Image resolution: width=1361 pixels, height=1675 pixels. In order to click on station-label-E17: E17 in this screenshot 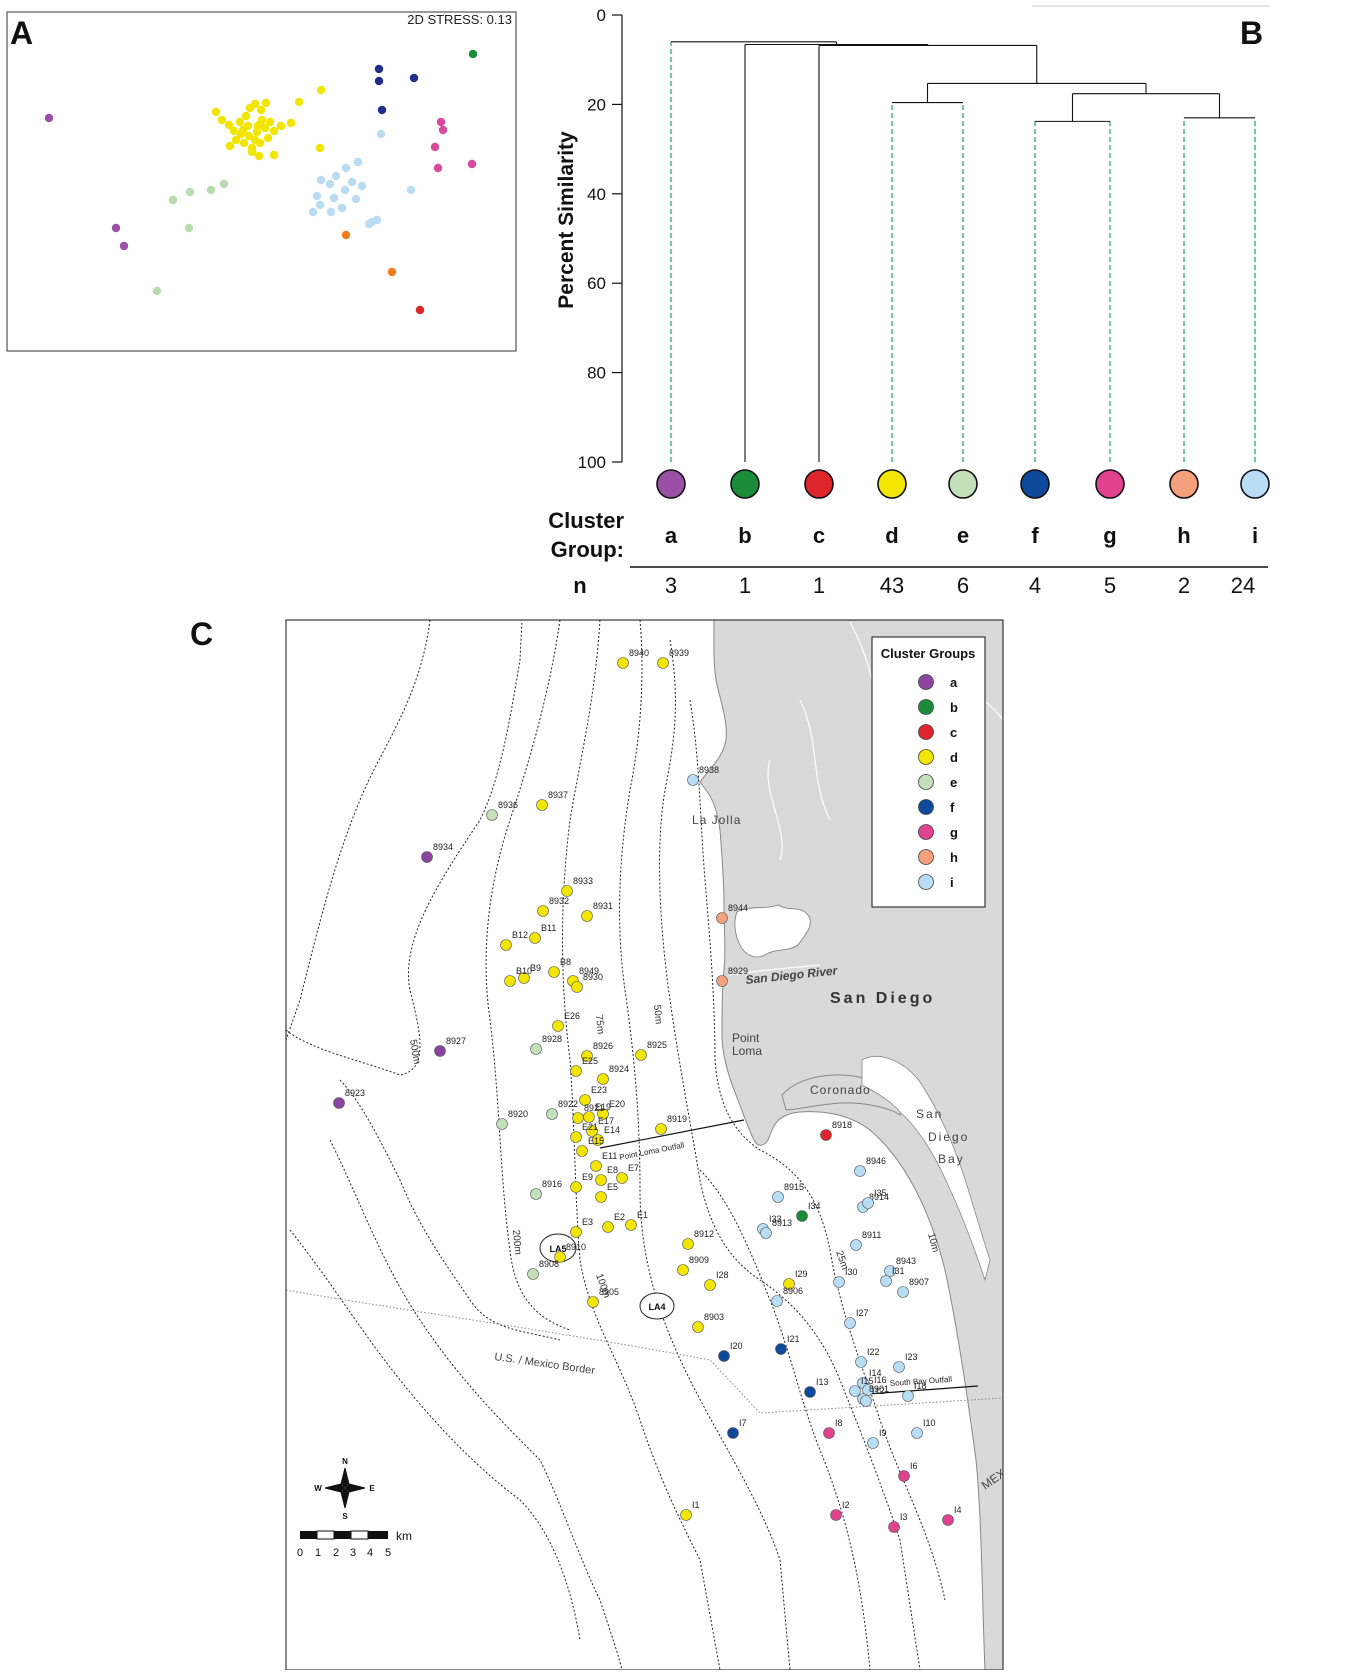, I will do `click(606, 1121)`.